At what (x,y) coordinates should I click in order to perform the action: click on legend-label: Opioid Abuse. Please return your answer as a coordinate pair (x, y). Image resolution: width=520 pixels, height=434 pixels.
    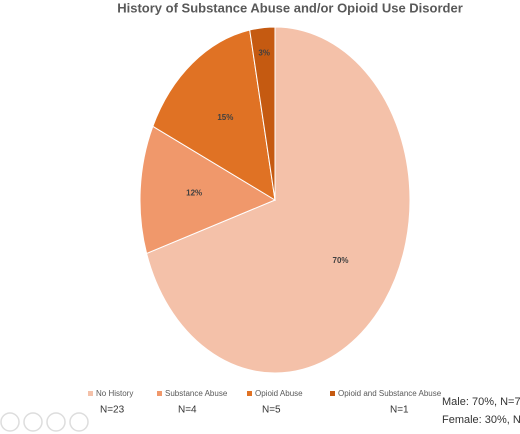
    Looking at the image, I should click on (279, 393).